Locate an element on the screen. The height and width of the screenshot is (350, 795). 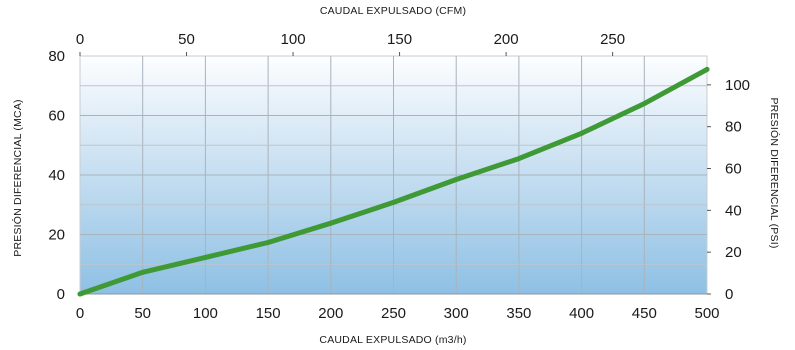
y2-tick-label: 20 is located at coordinates (733, 252).